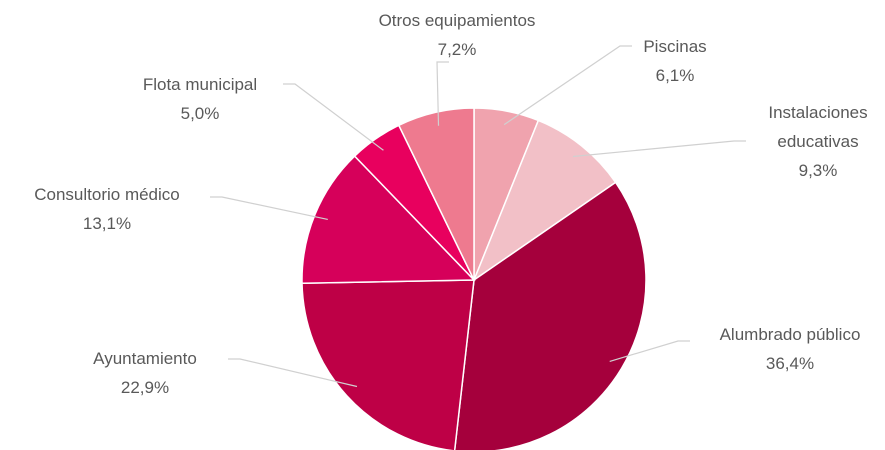 This screenshot has height=450, width=885. I want to click on category-label: Consultorio médico, so click(107, 194).